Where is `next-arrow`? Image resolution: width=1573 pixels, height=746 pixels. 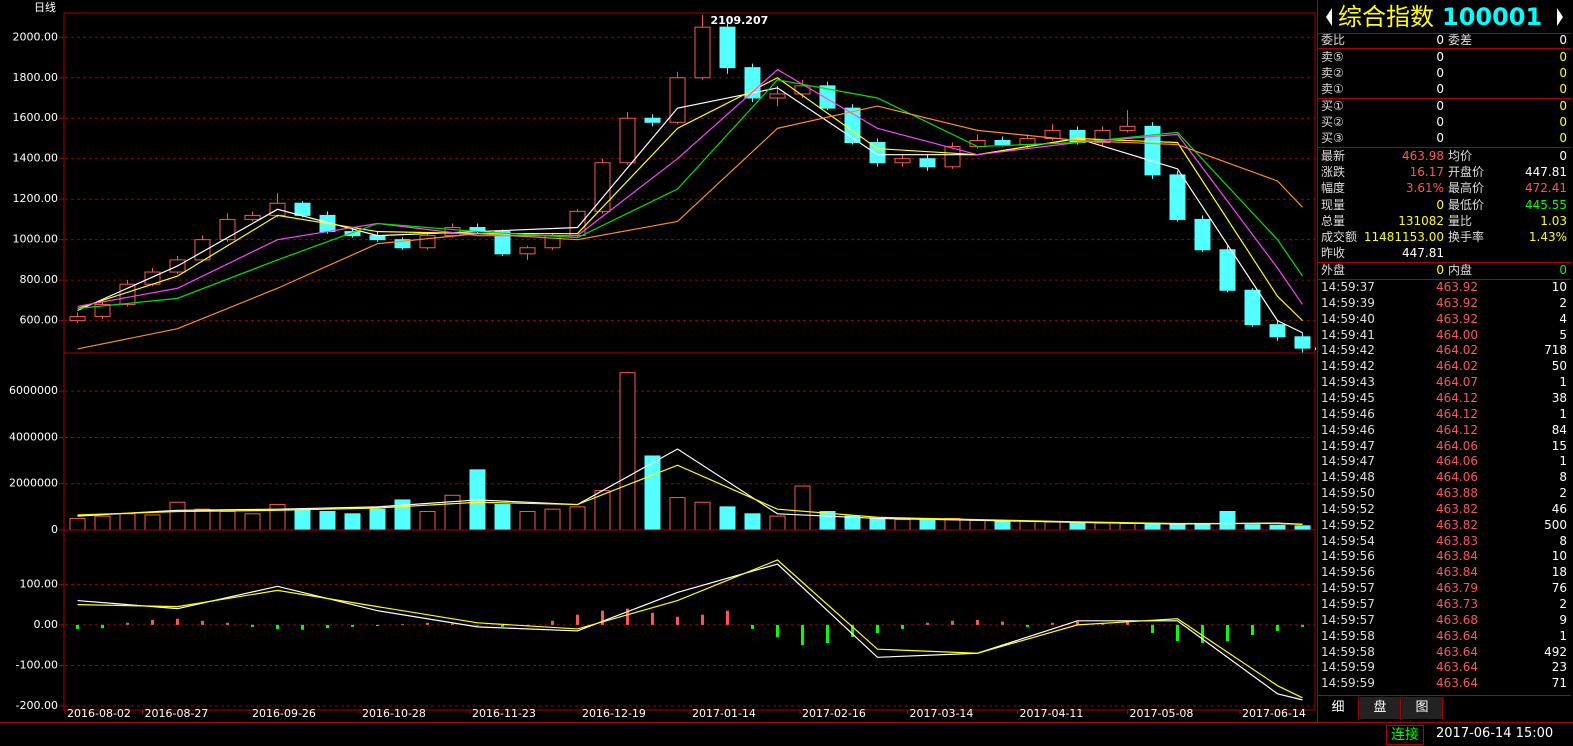 next-arrow is located at coordinates (1560, 17).